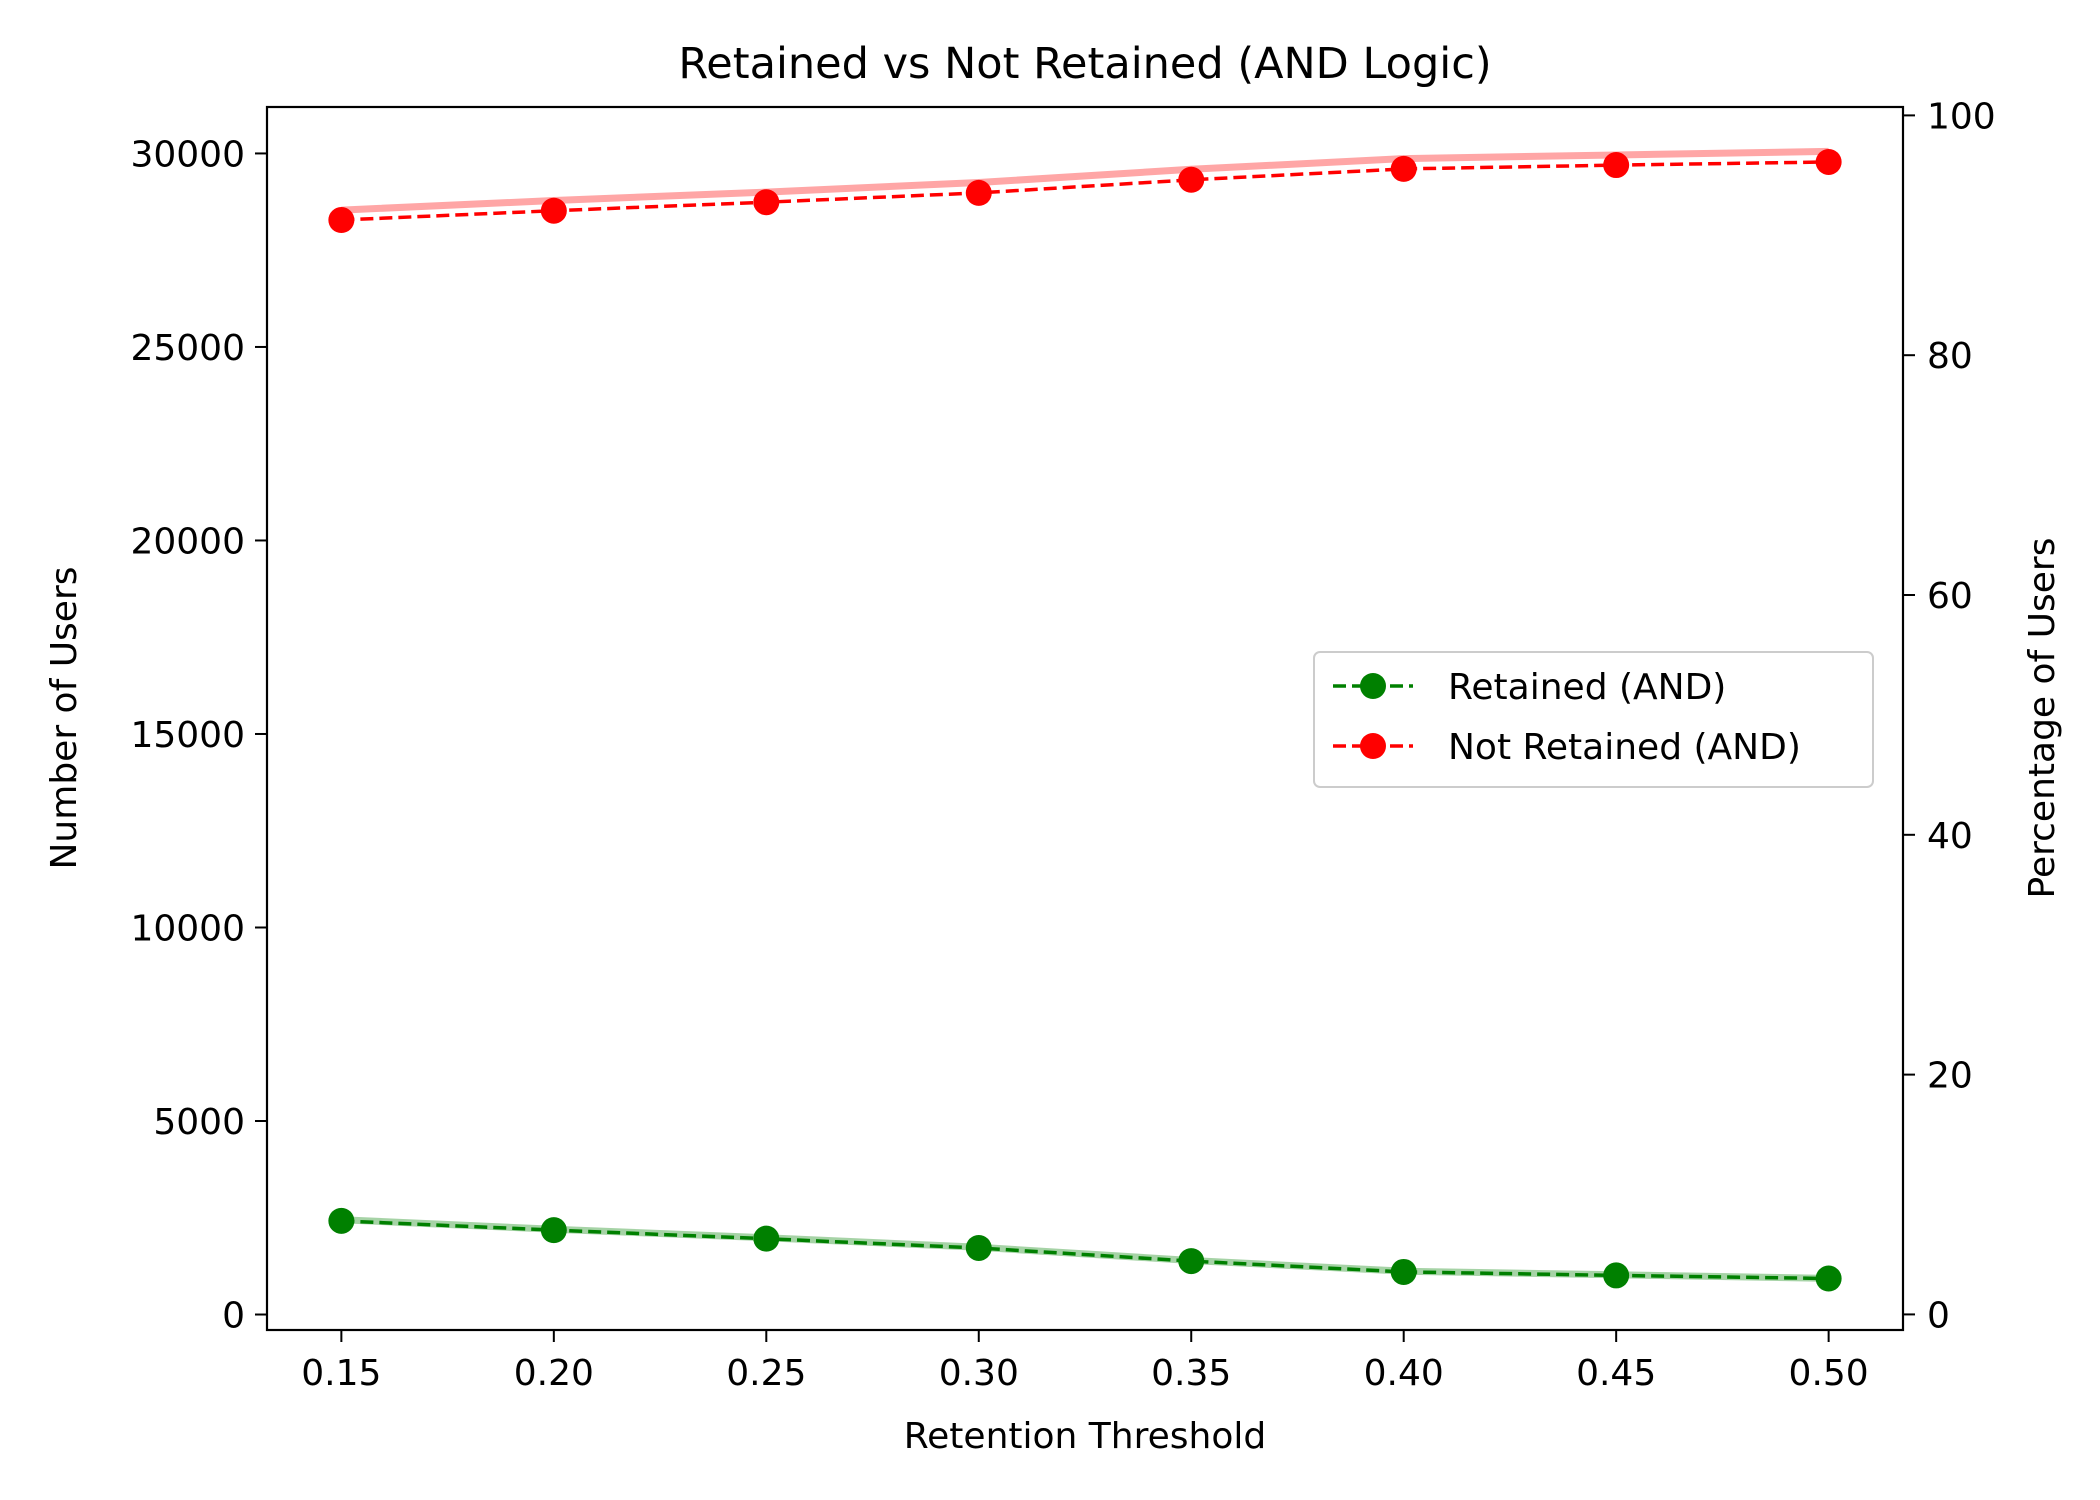  I want to click on x-tick-label: 0.20, so click(554, 1373).